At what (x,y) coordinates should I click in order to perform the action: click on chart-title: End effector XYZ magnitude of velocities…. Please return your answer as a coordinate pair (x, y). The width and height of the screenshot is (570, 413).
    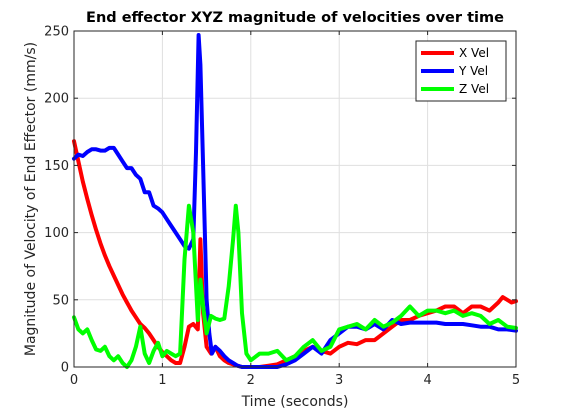
    Looking at the image, I should click on (295, 18).